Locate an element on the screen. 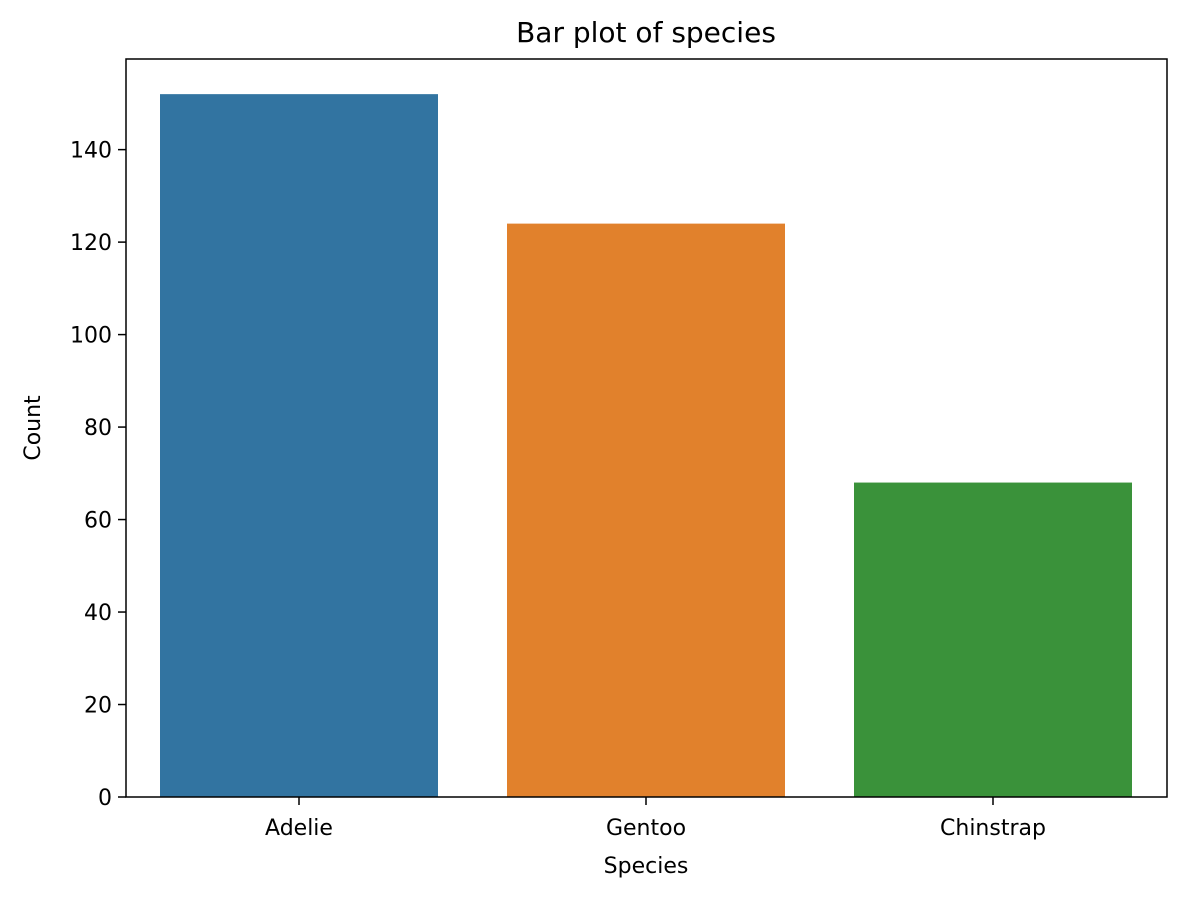 The image size is (1186, 902). y-tick-label: 0 is located at coordinates (105, 798).